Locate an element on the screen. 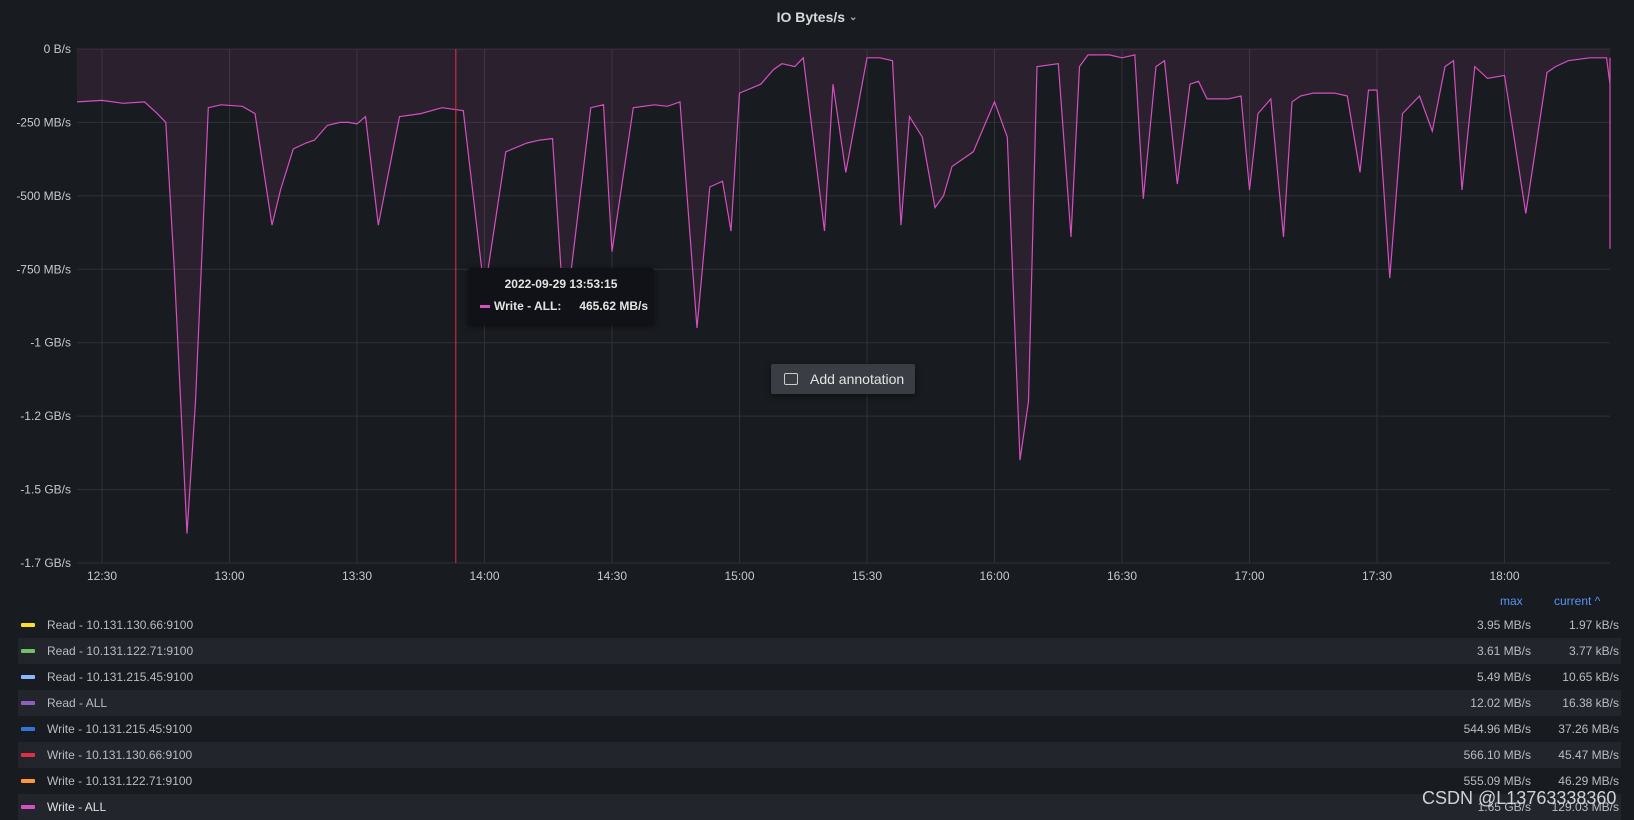  x-tick-label: 13:30 is located at coordinates (357, 576).